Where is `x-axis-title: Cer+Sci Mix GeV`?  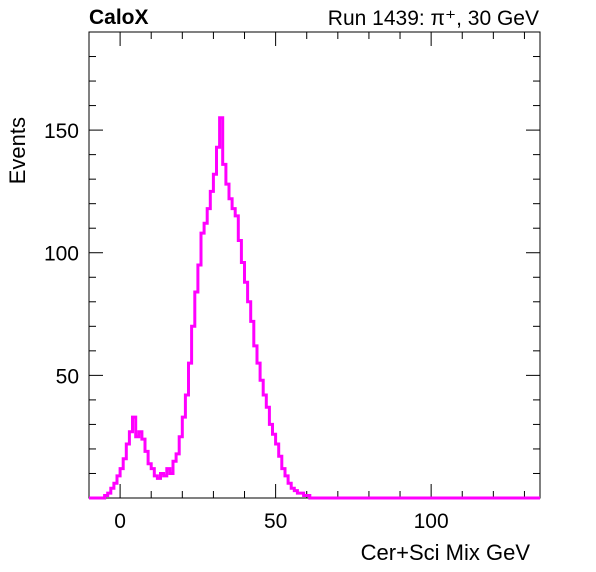 x-axis-title: Cer+Sci Mix GeV is located at coordinates (446, 552).